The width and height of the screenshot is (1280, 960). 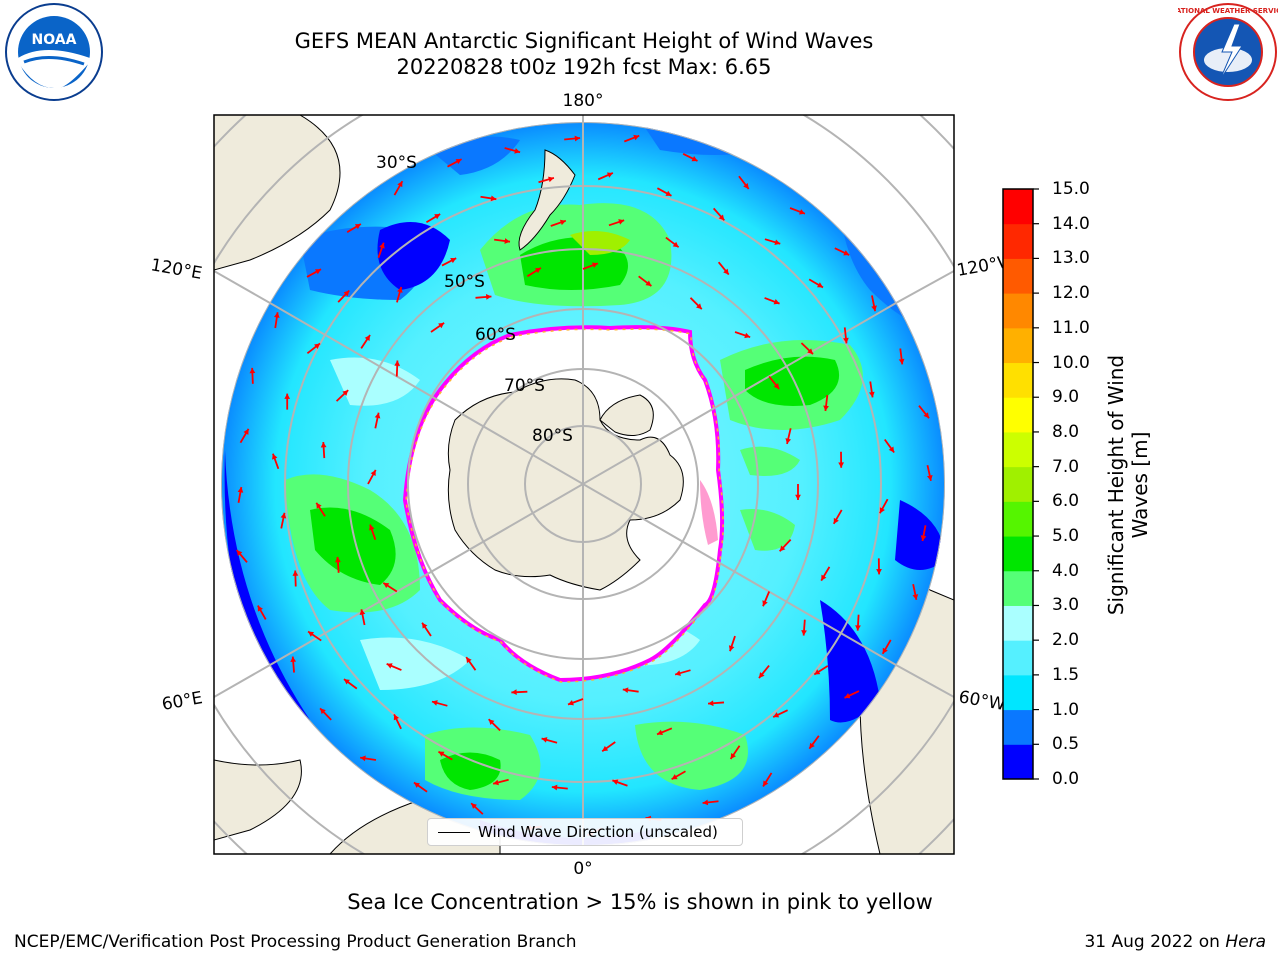 I want to click on colorbar-tick-label: 1.0, so click(x=1066, y=709).